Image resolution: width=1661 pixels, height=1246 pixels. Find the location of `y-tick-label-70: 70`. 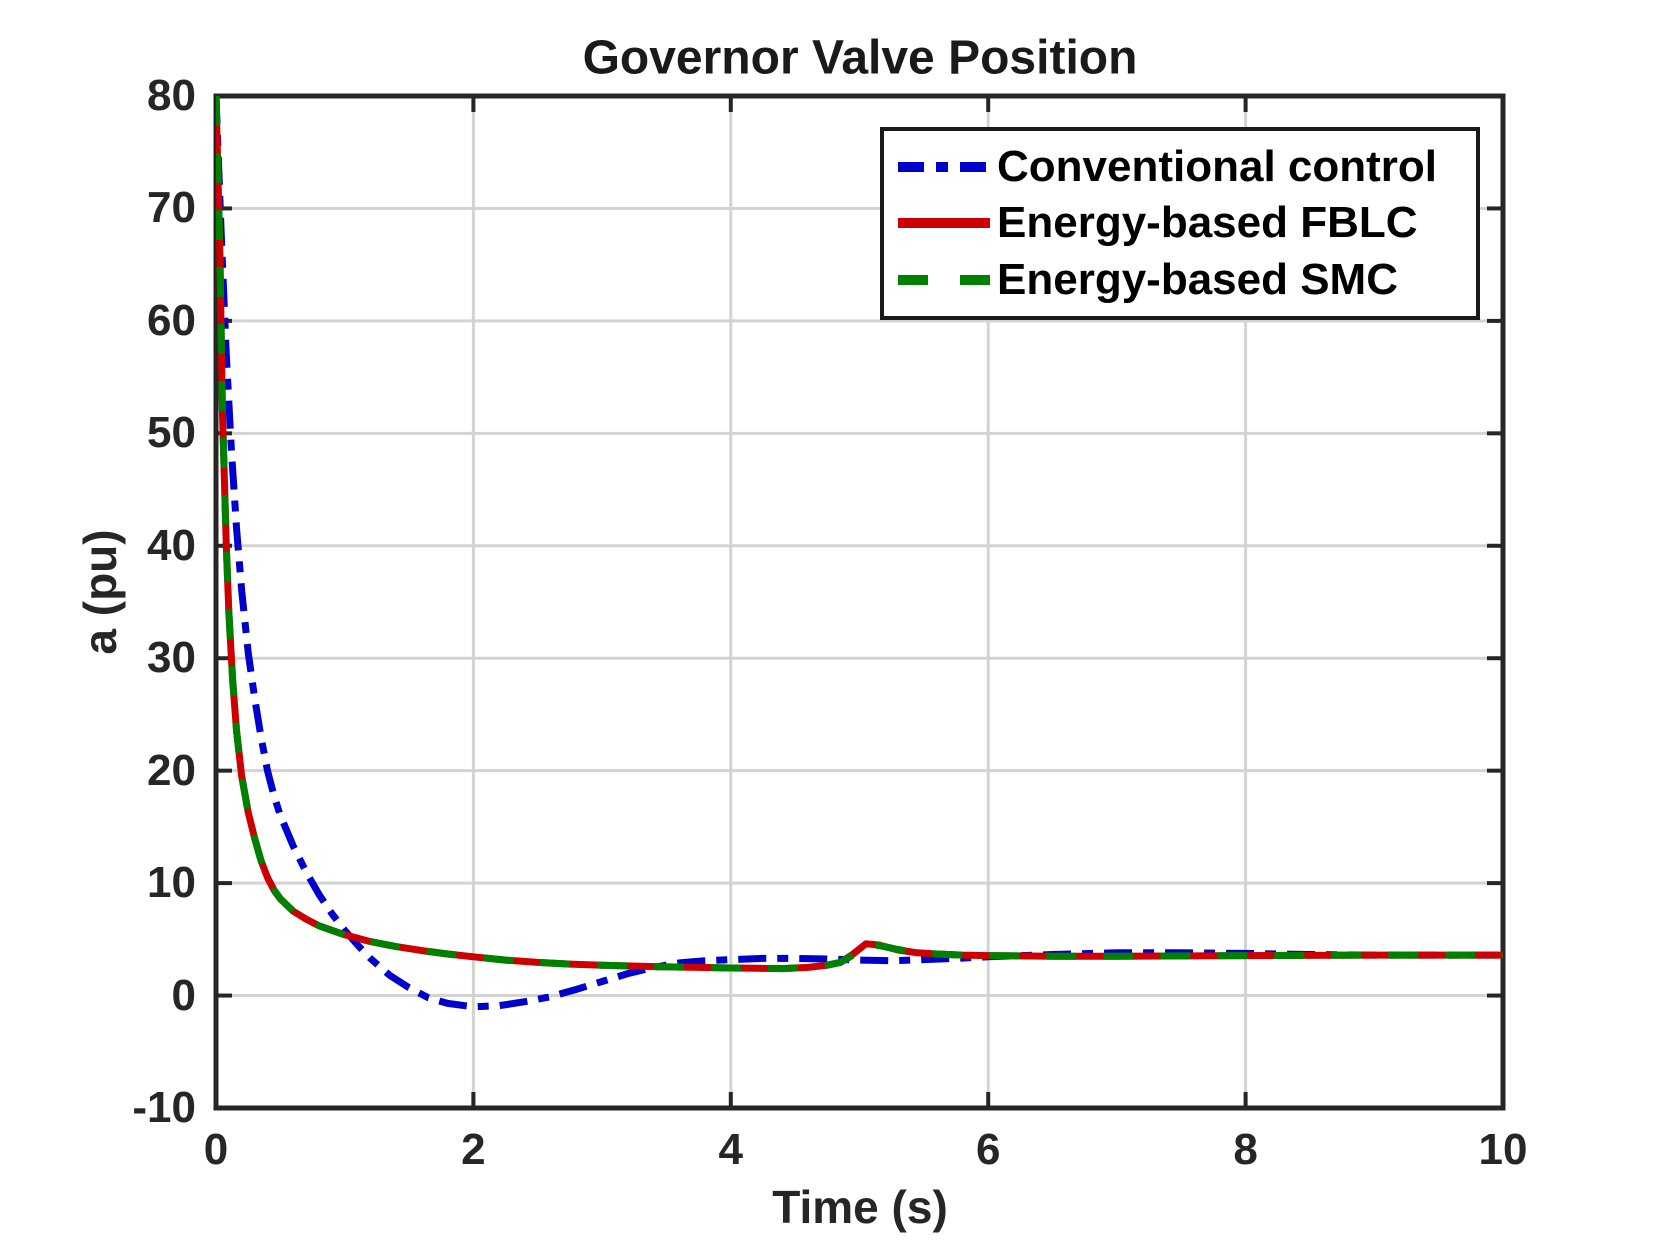

y-tick-label-70: 70 is located at coordinates (171, 208).